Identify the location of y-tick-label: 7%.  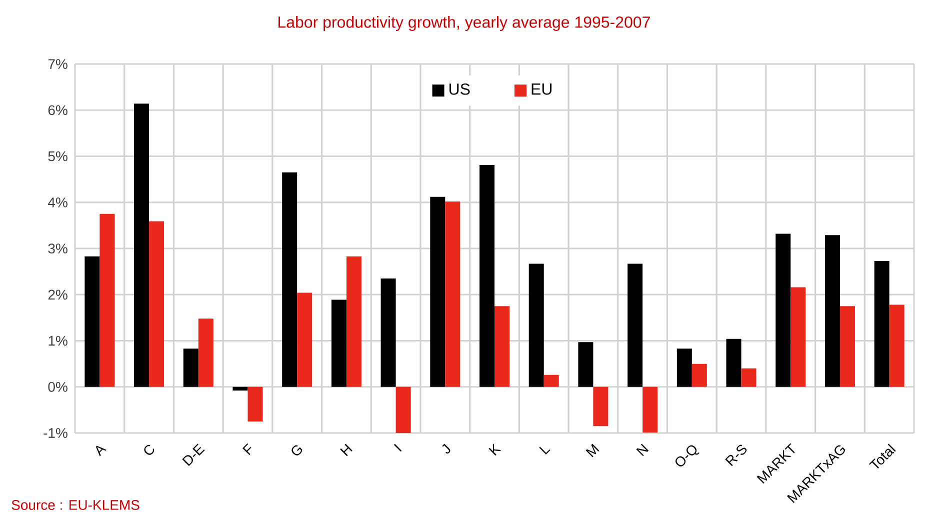
(58, 64).